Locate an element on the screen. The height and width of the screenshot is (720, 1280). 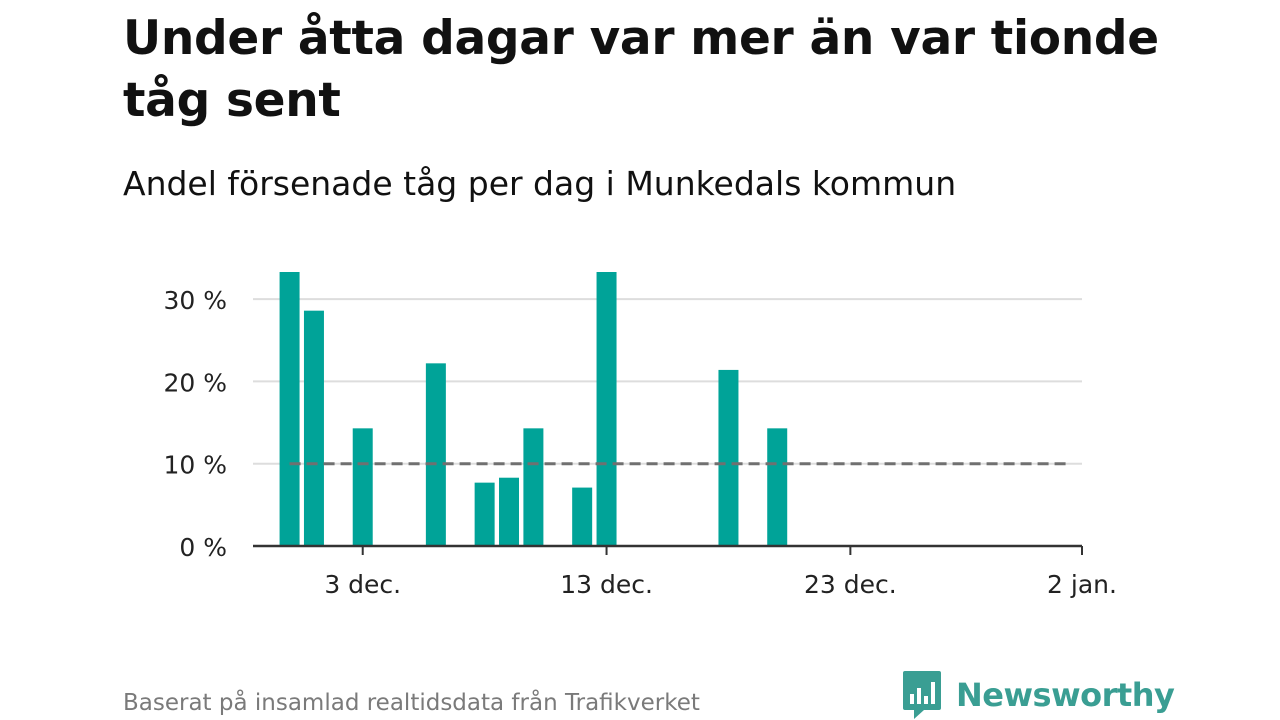
x-tick-label: 13 dec. is located at coordinates (606, 584).